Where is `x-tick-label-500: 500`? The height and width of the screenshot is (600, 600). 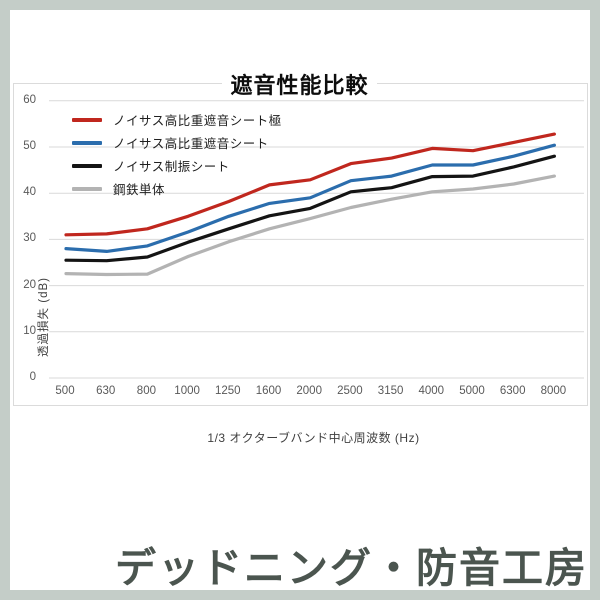 x-tick-label-500: 500 is located at coordinates (65, 391).